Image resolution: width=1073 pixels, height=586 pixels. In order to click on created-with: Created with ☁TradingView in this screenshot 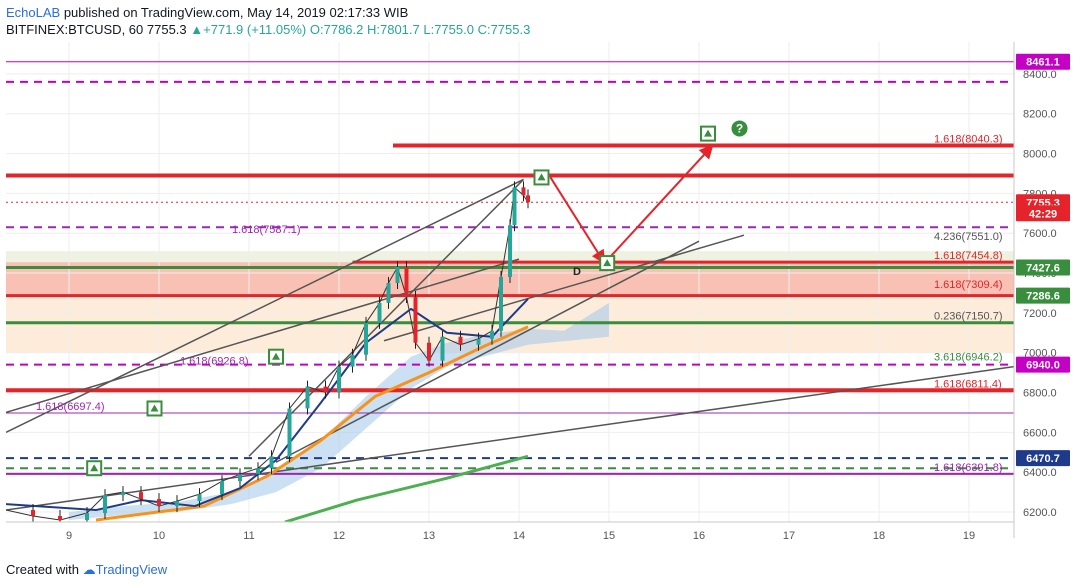, I will do `click(86, 570)`.